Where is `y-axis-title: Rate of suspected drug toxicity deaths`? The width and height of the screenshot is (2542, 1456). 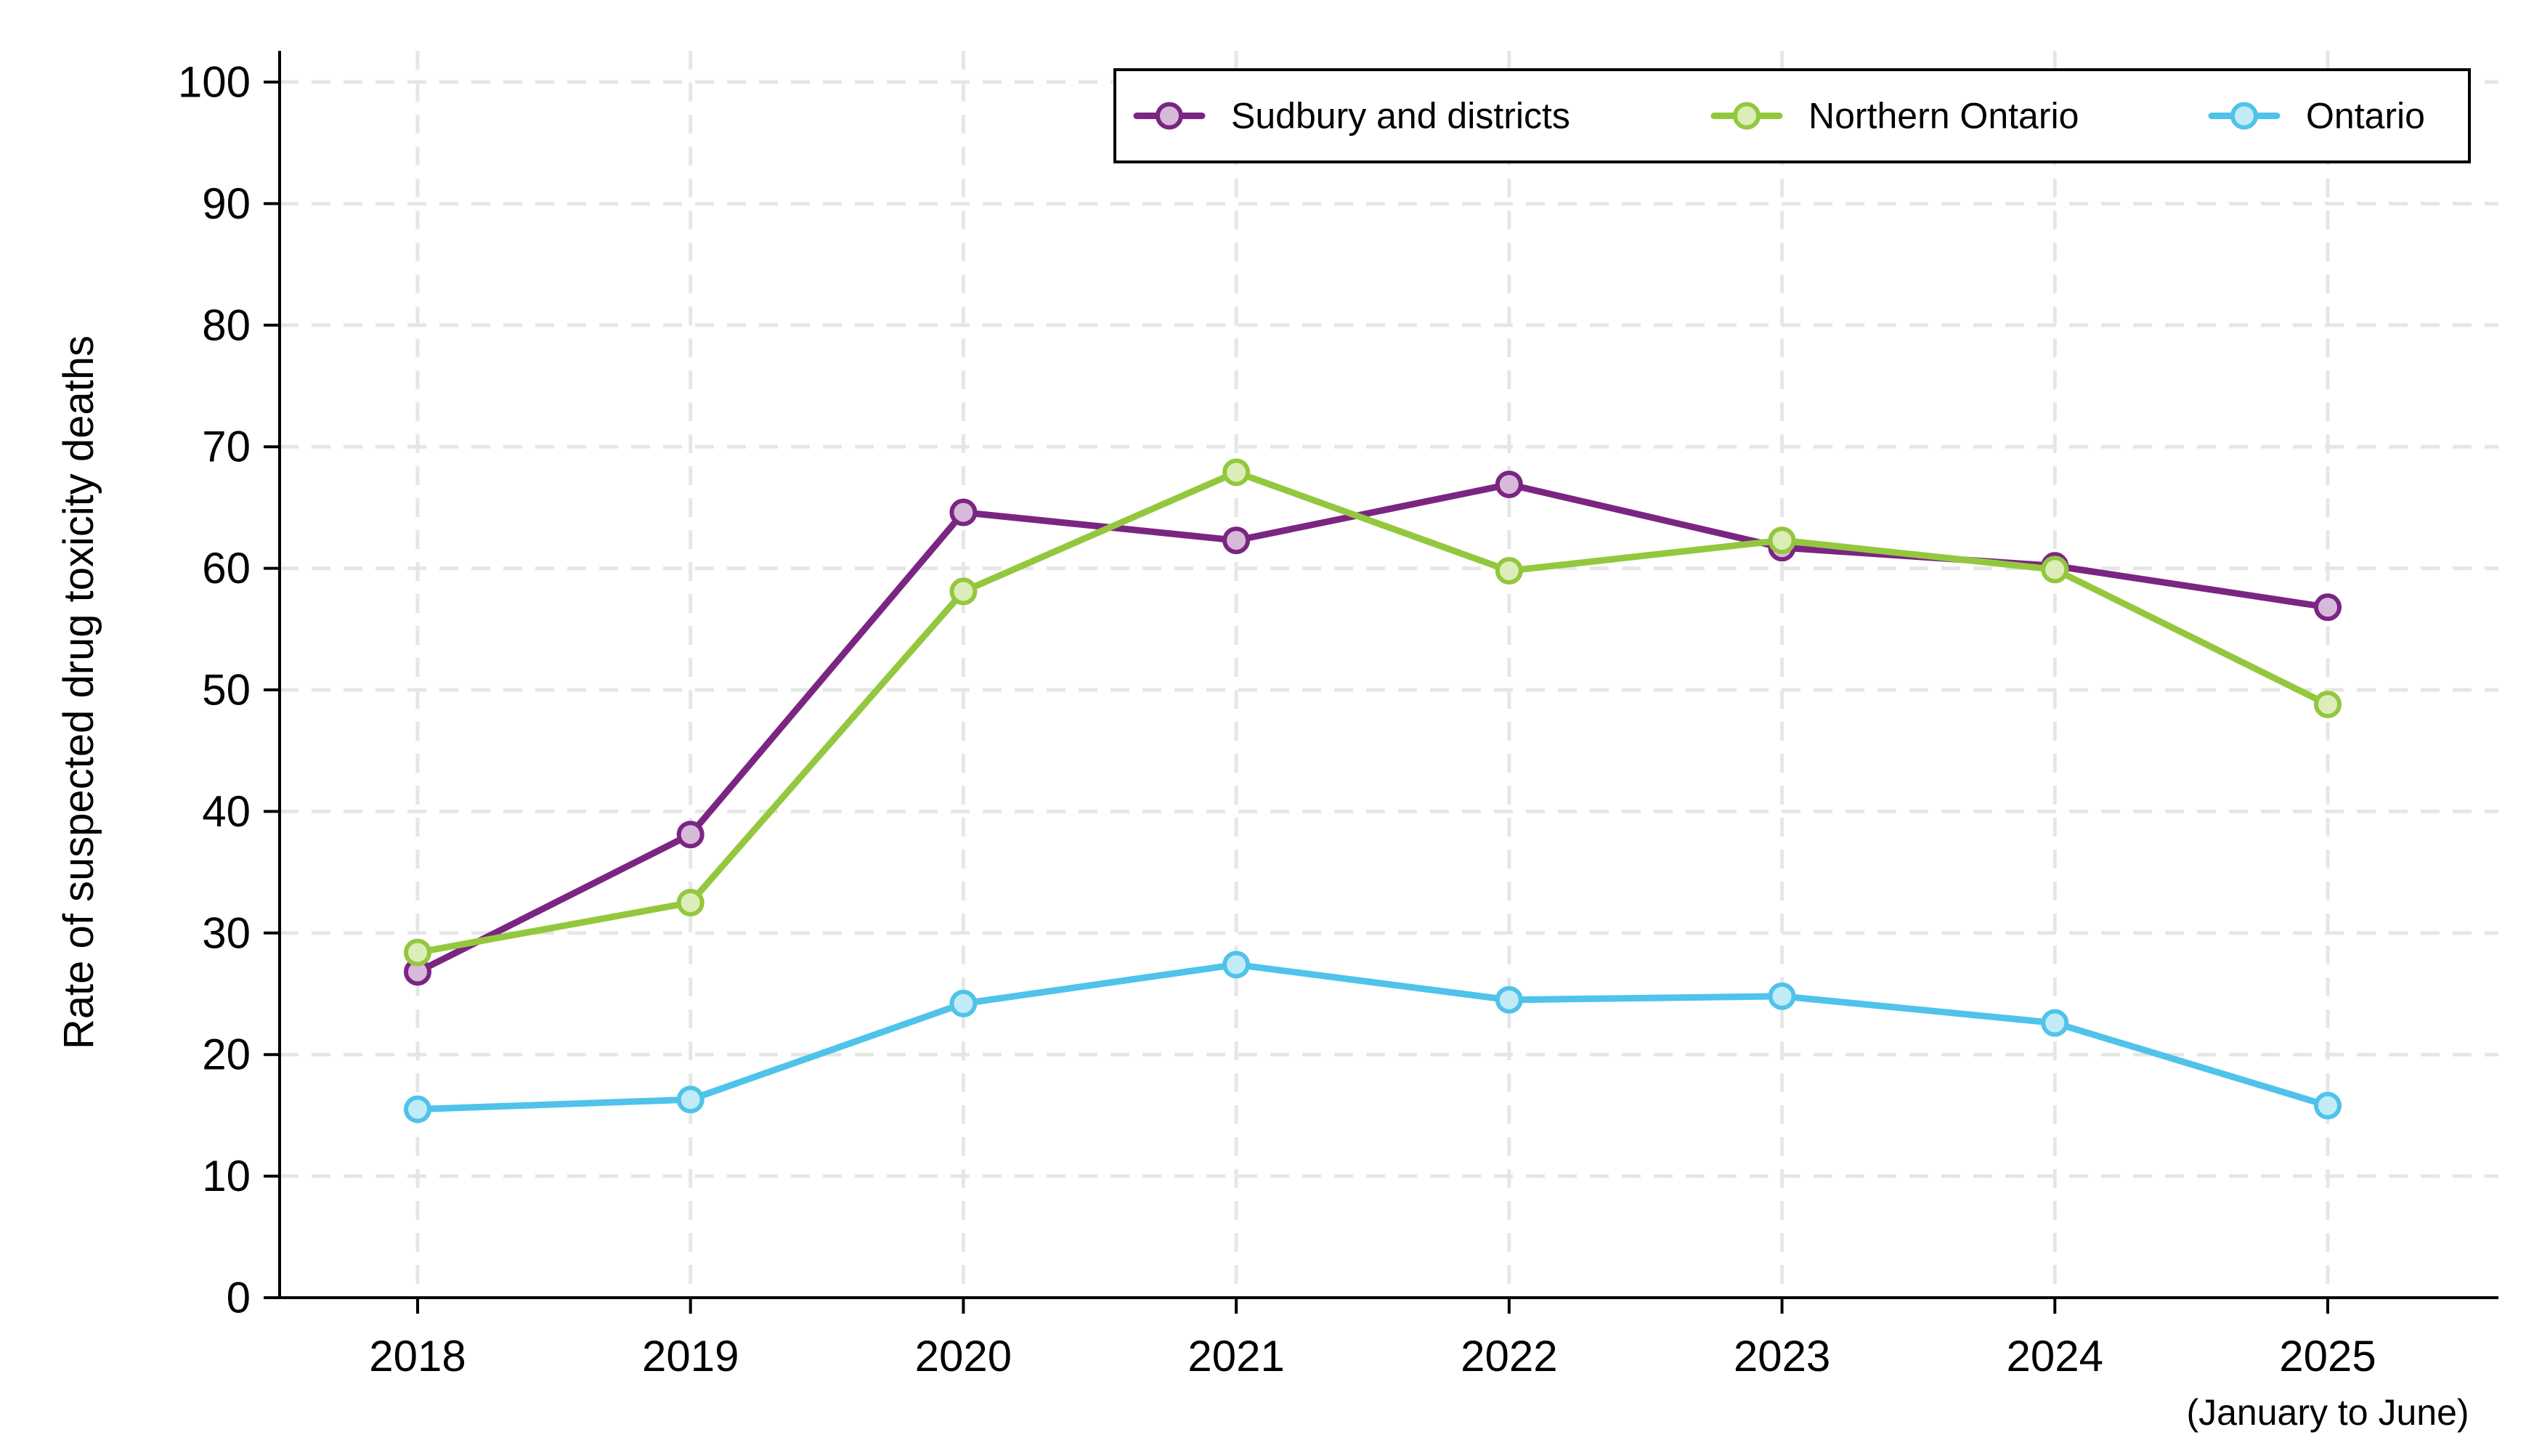 y-axis-title: Rate of suspected drug toxicity deaths is located at coordinates (79, 692).